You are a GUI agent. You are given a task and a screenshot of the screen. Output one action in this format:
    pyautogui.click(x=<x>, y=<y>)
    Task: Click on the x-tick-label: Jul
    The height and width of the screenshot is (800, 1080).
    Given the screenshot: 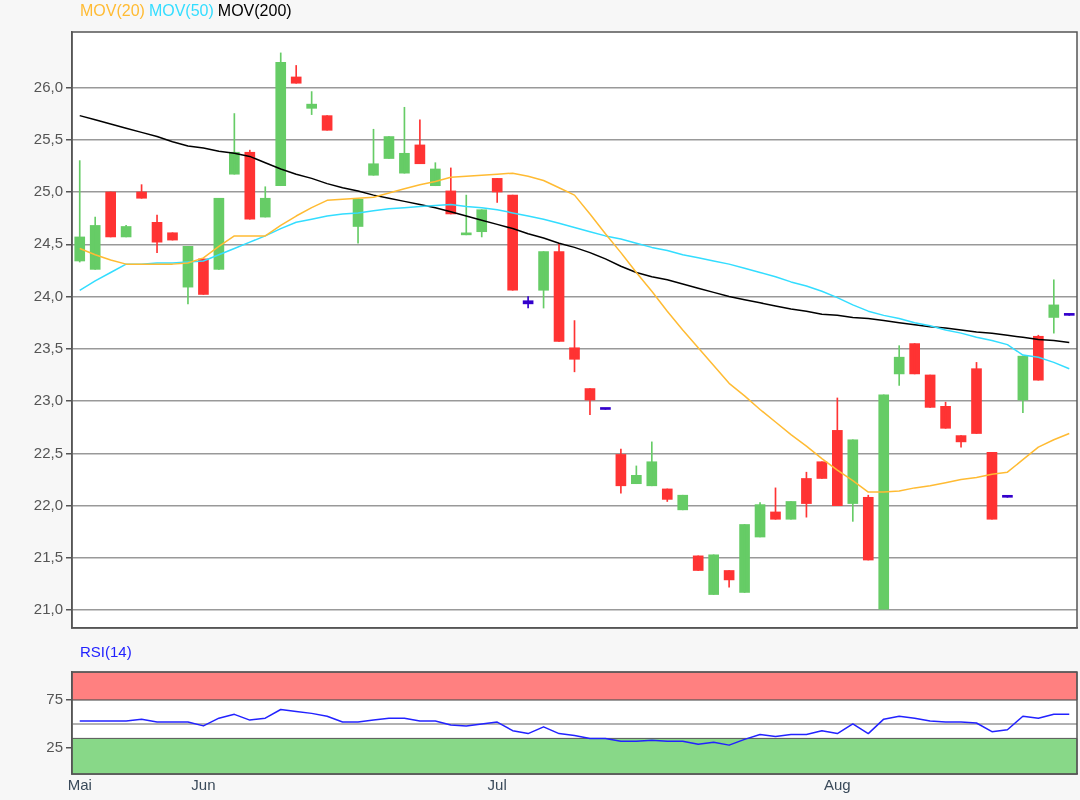 What is the action you would take?
    pyautogui.click(x=497, y=785)
    